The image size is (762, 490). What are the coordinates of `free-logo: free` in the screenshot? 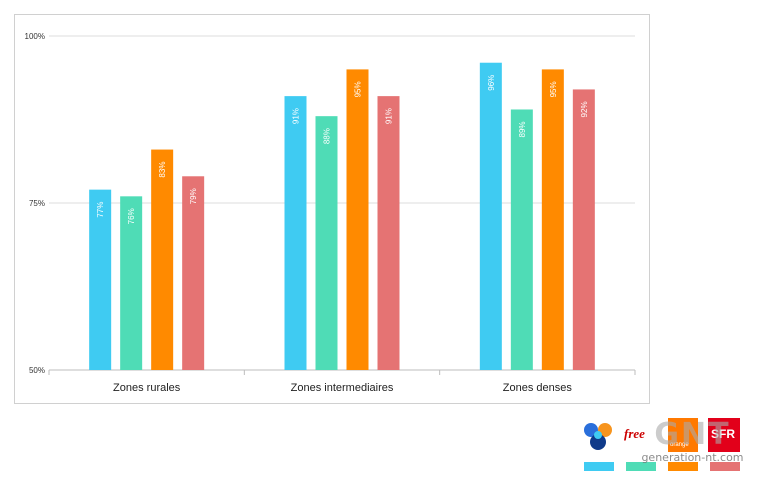 It's located at (634, 433).